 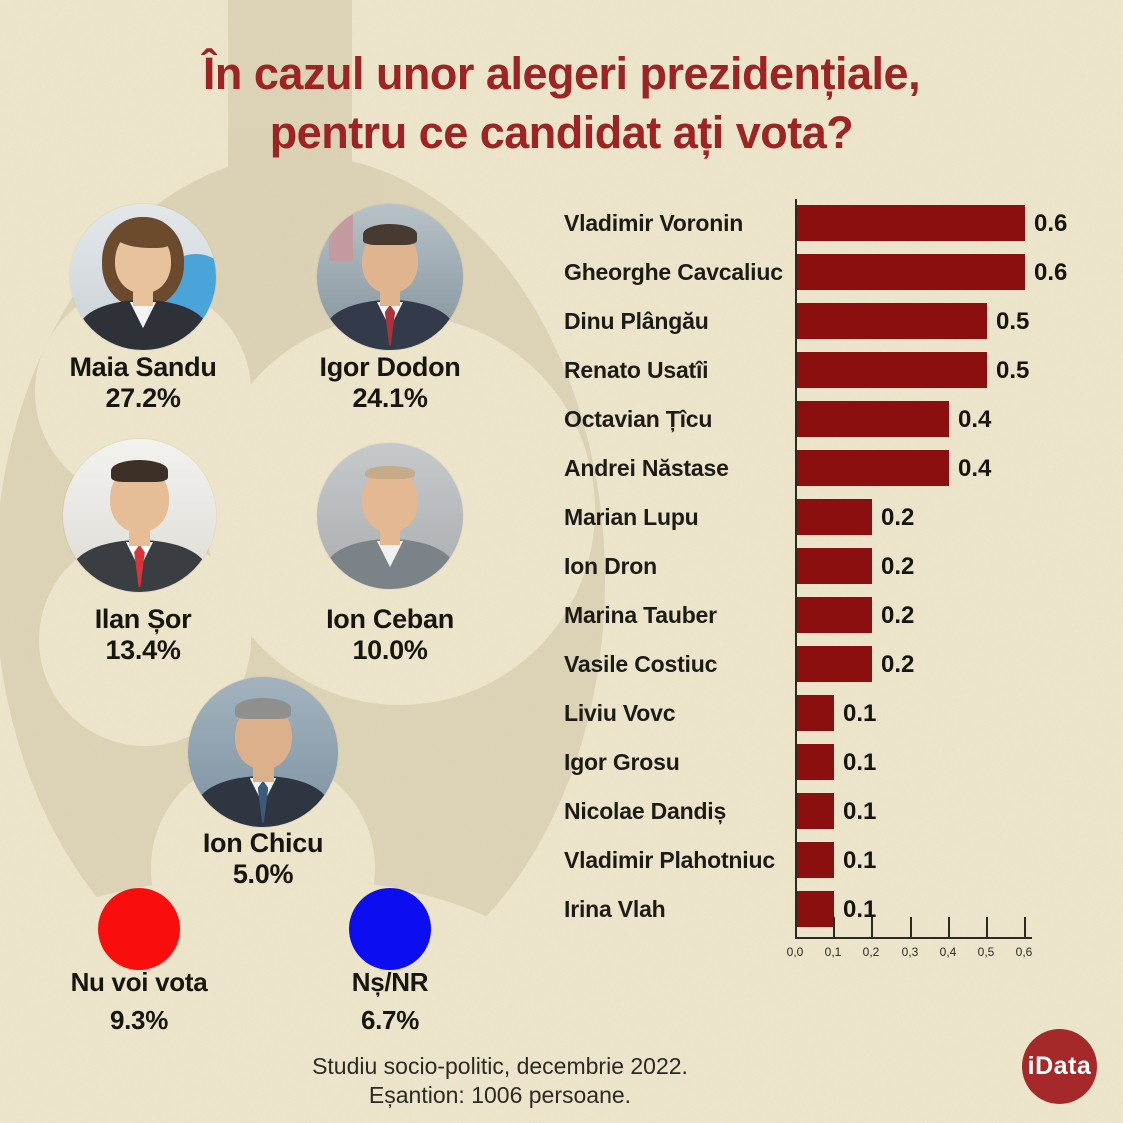 What do you see at coordinates (836, 909) in the screenshot?
I see `bar-row: Irina Vlah 0.1` at bounding box center [836, 909].